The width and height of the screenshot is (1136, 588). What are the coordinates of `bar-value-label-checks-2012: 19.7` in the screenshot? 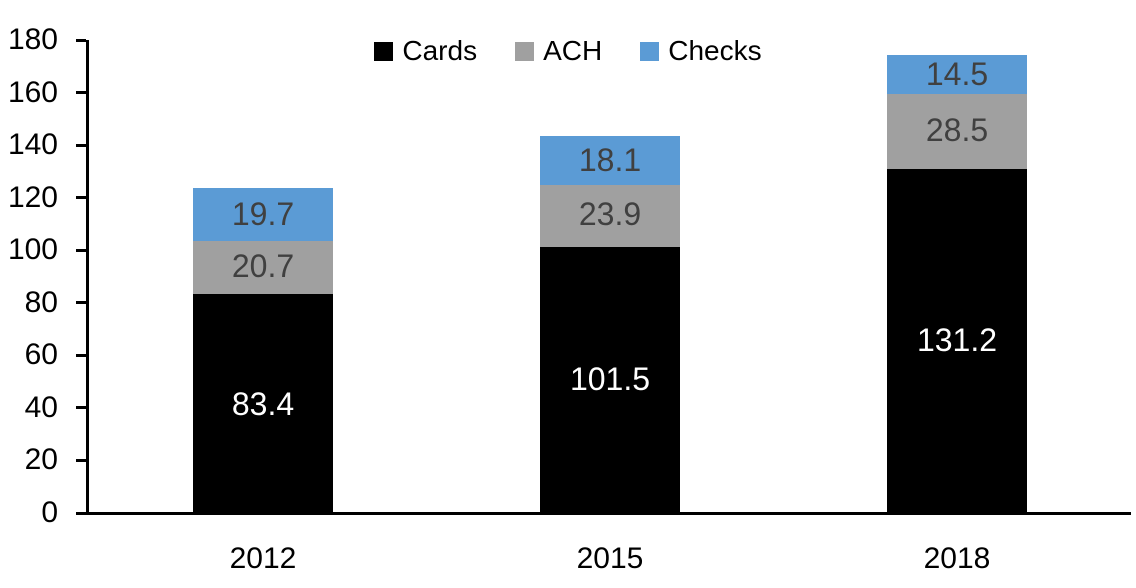 It's located at (263, 214).